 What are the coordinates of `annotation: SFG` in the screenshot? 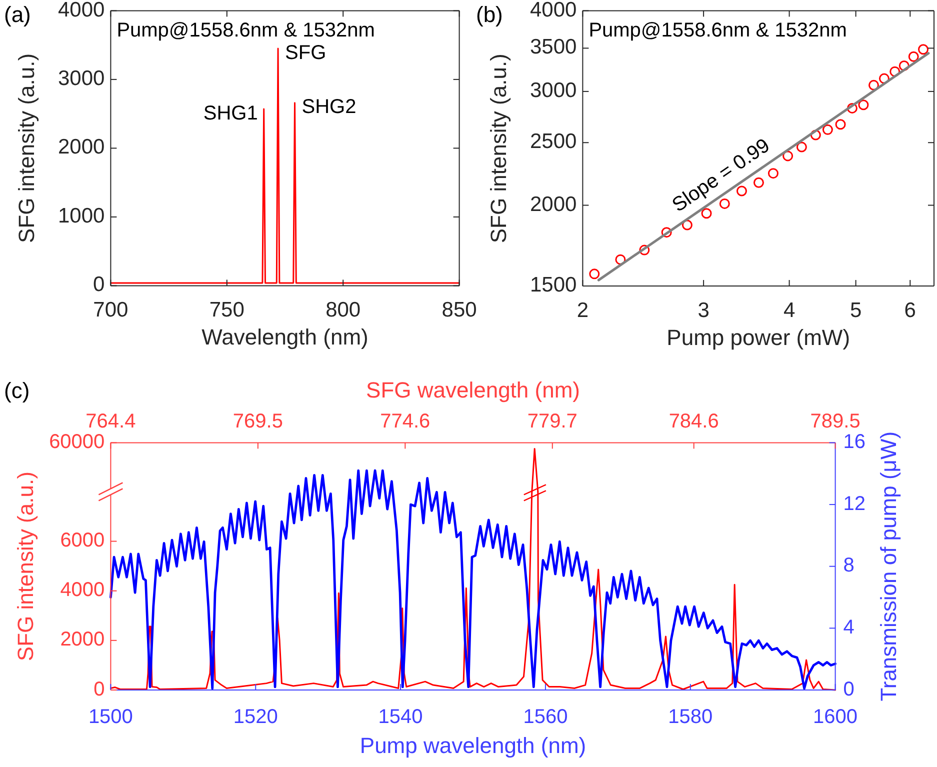 It's located at (305, 53).